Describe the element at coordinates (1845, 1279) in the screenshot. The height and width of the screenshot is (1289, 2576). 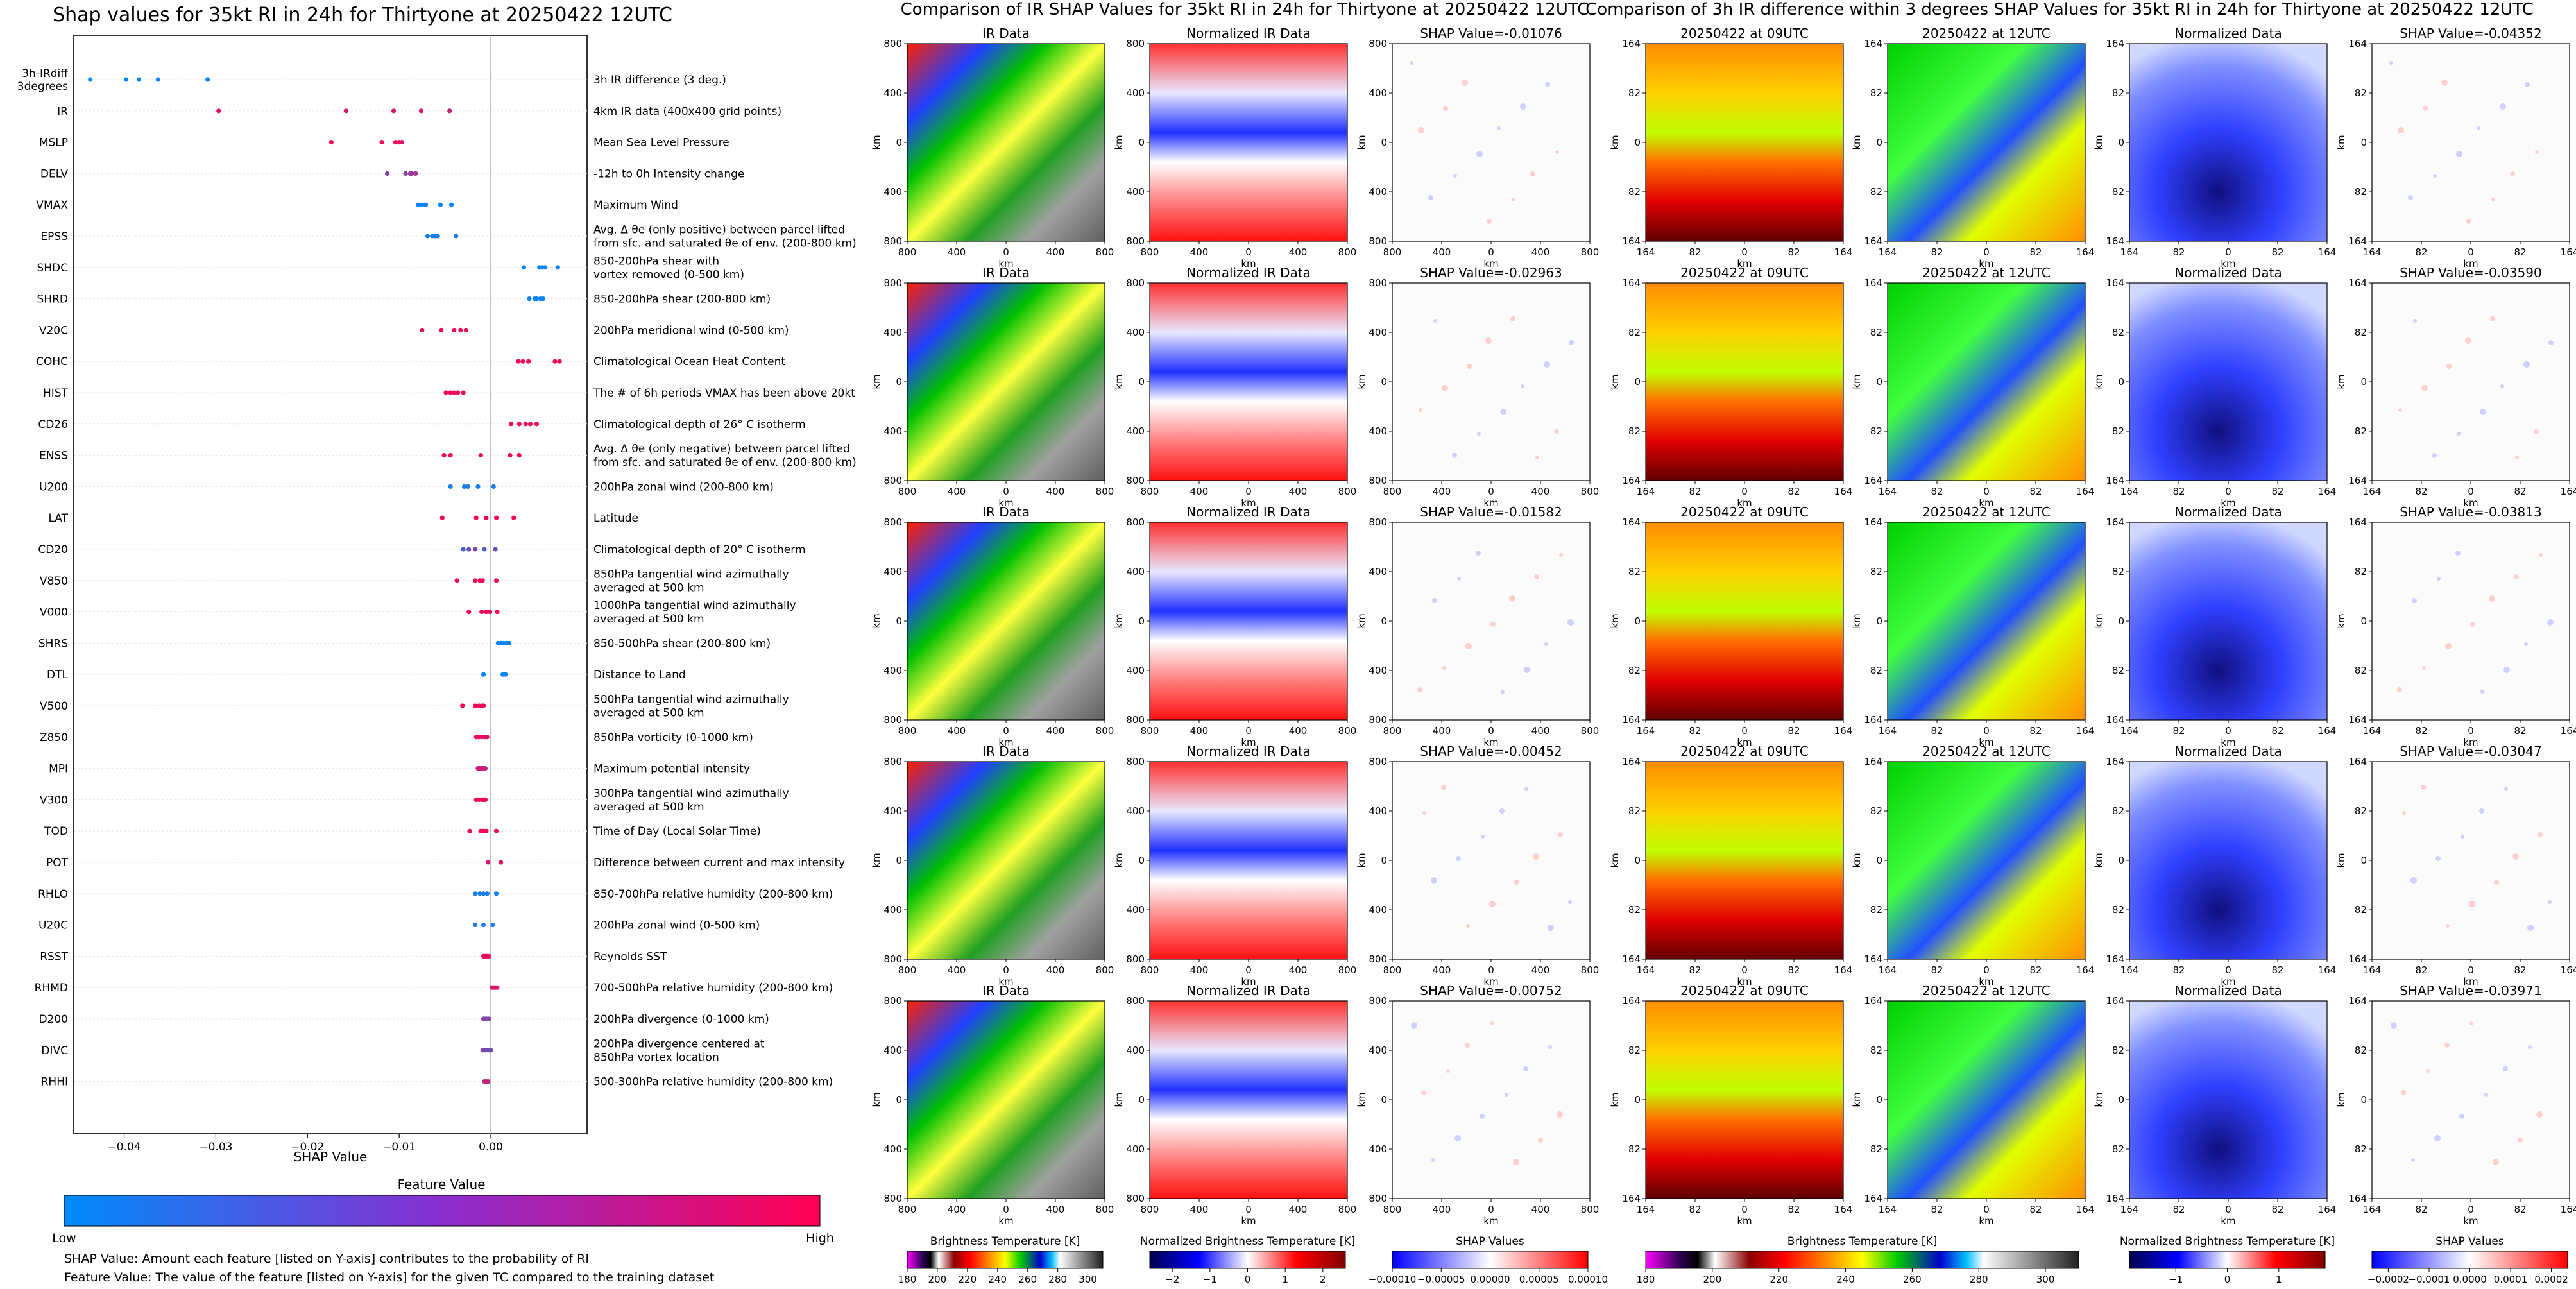
I see `colorbar-tick-label: 240` at that location.